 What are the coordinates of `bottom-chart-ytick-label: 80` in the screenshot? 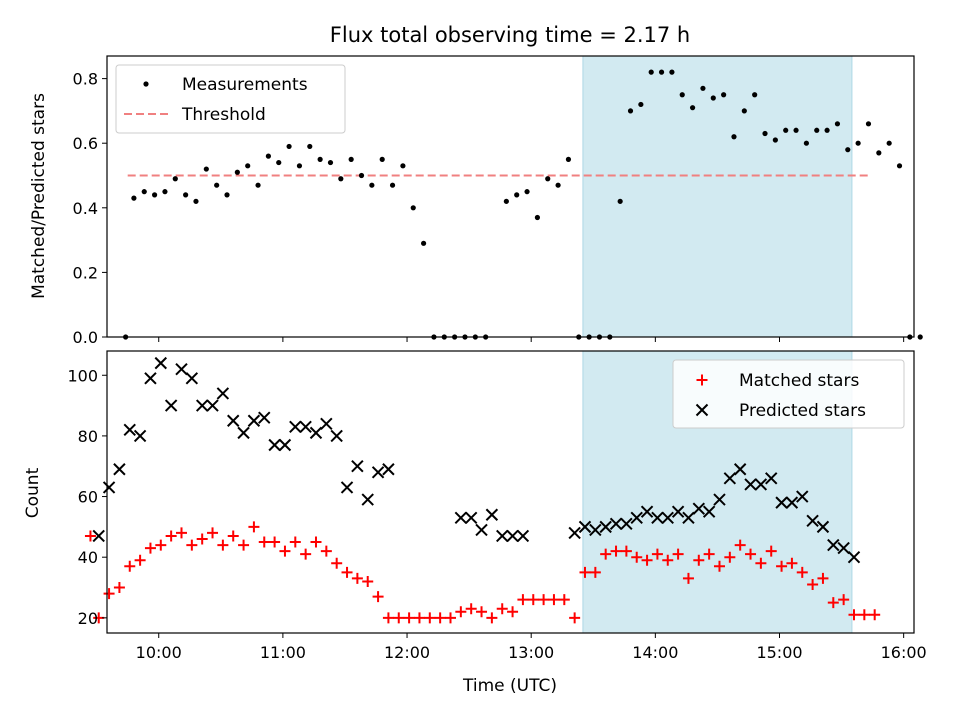 It's located at (88, 436).